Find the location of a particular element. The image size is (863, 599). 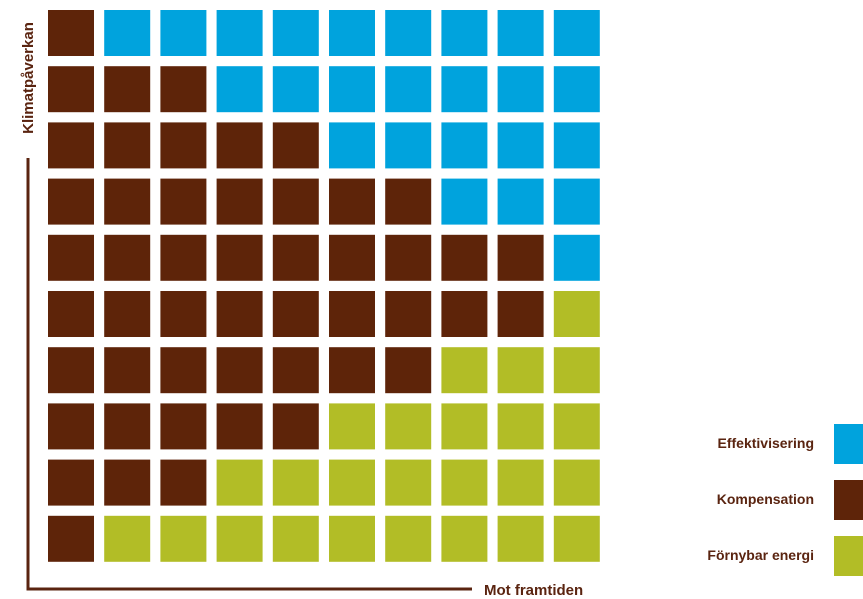

legend-swatch-effektivisering is located at coordinates (848, 444).